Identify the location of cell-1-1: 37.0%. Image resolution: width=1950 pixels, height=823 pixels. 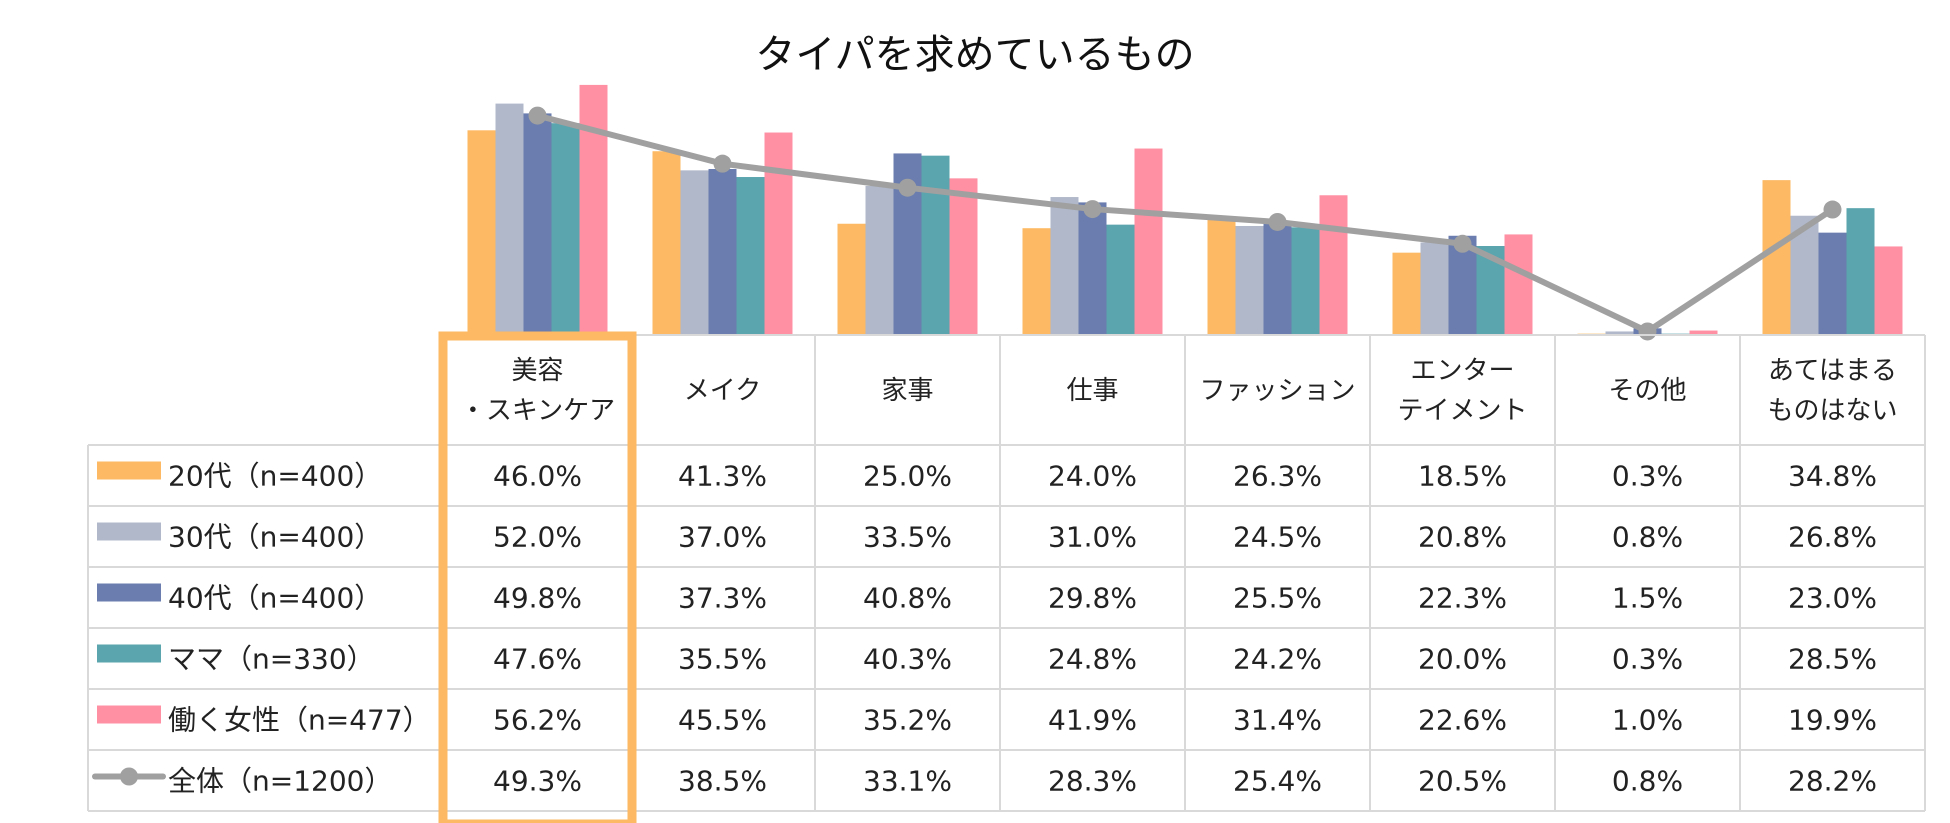
(722, 537).